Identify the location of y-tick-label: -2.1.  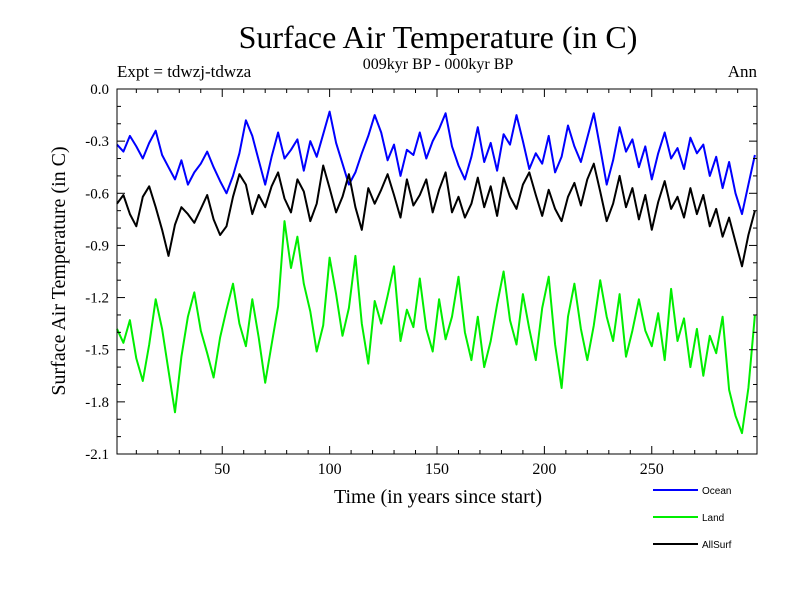
(97, 455).